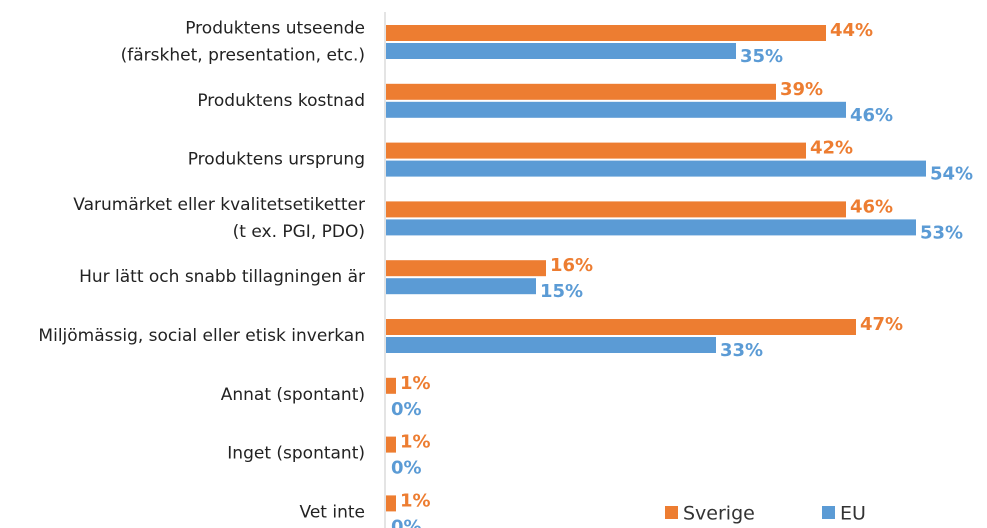  What do you see at coordinates (761, 56) in the screenshot?
I see `value-label: 35%` at bounding box center [761, 56].